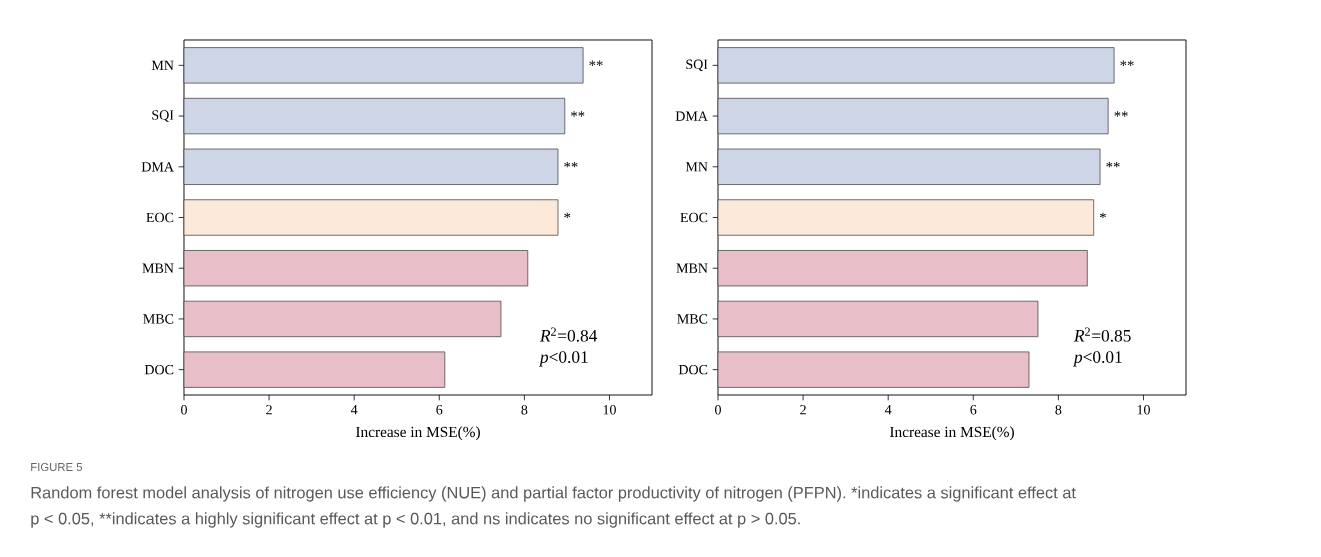 The height and width of the screenshot is (557, 1321). What do you see at coordinates (57, 467) in the screenshot?
I see `text: FIGURE 5` at bounding box center [57, 467].